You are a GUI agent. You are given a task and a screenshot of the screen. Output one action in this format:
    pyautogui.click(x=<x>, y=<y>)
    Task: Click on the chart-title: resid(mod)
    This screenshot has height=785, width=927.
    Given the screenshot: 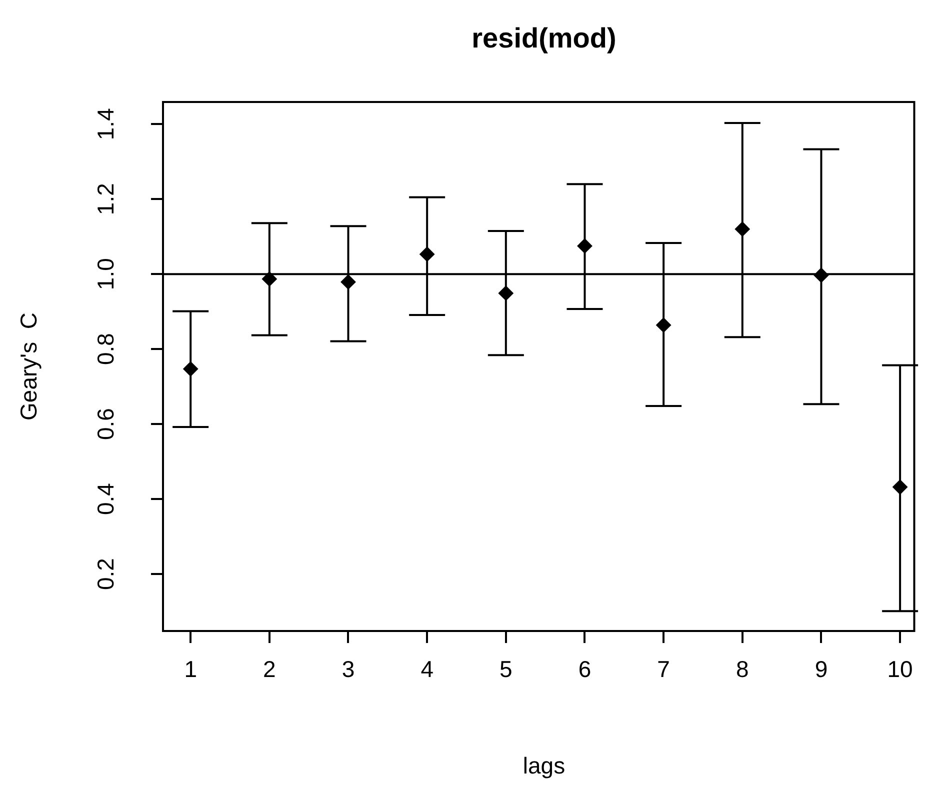 What is the action you would take?
    pyautogui.click(x=544, y=38)
    